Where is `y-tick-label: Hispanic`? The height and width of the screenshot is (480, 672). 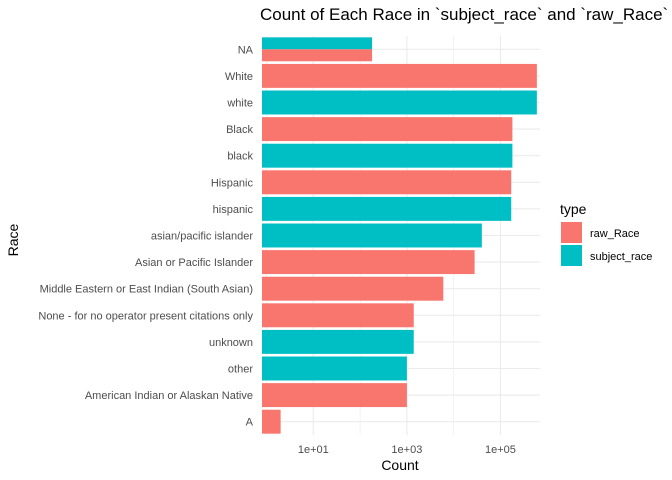
y-tick-label: Hispanic is located at coordinates (232, 183).